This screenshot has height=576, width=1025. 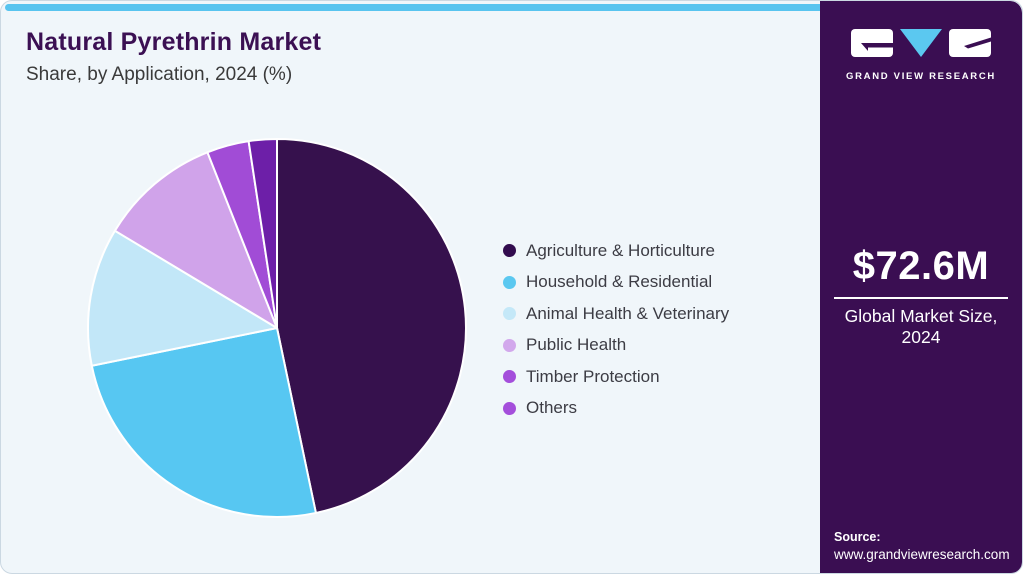 What do you see at coordinates (921, 327) in the screenshot?
I see `market-size-label: Global Market Size, 2024` at bounding box center [921, 327].